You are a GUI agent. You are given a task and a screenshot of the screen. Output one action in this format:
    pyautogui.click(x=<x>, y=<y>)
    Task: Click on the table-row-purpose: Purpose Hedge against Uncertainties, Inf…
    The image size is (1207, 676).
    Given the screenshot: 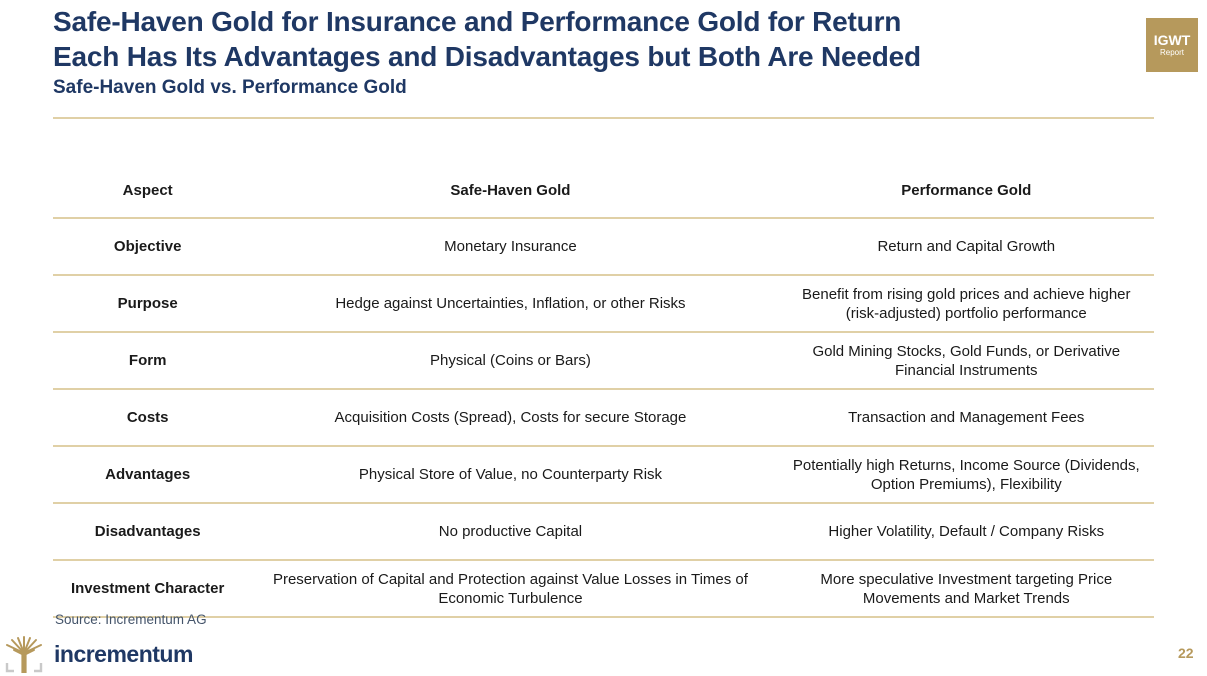 What is the action you would take?
    pyautogui.click(x=603, y=303)
    